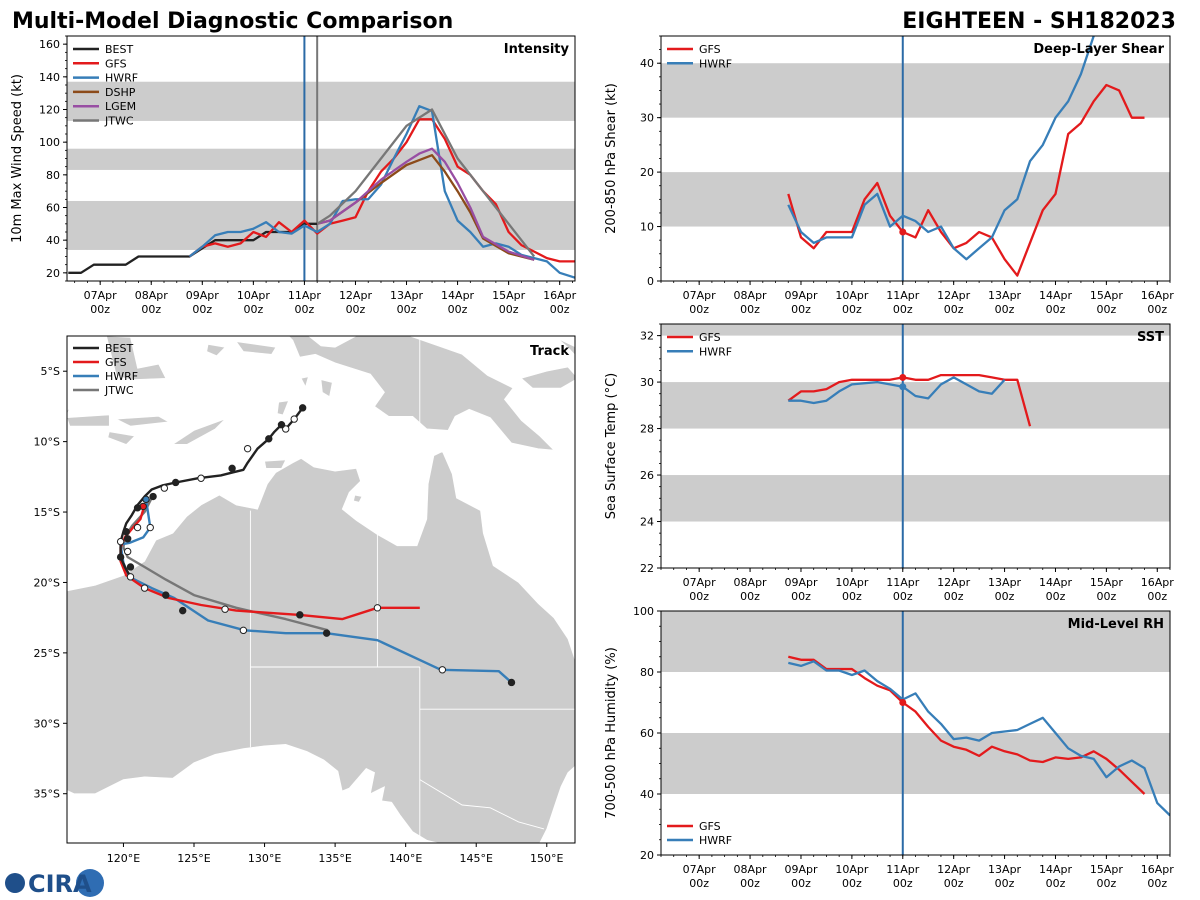  What do you see at coordinates (54, 883) in the screenshot?
I see `cira-logo: CIRA` at bounding box center [54, 883].